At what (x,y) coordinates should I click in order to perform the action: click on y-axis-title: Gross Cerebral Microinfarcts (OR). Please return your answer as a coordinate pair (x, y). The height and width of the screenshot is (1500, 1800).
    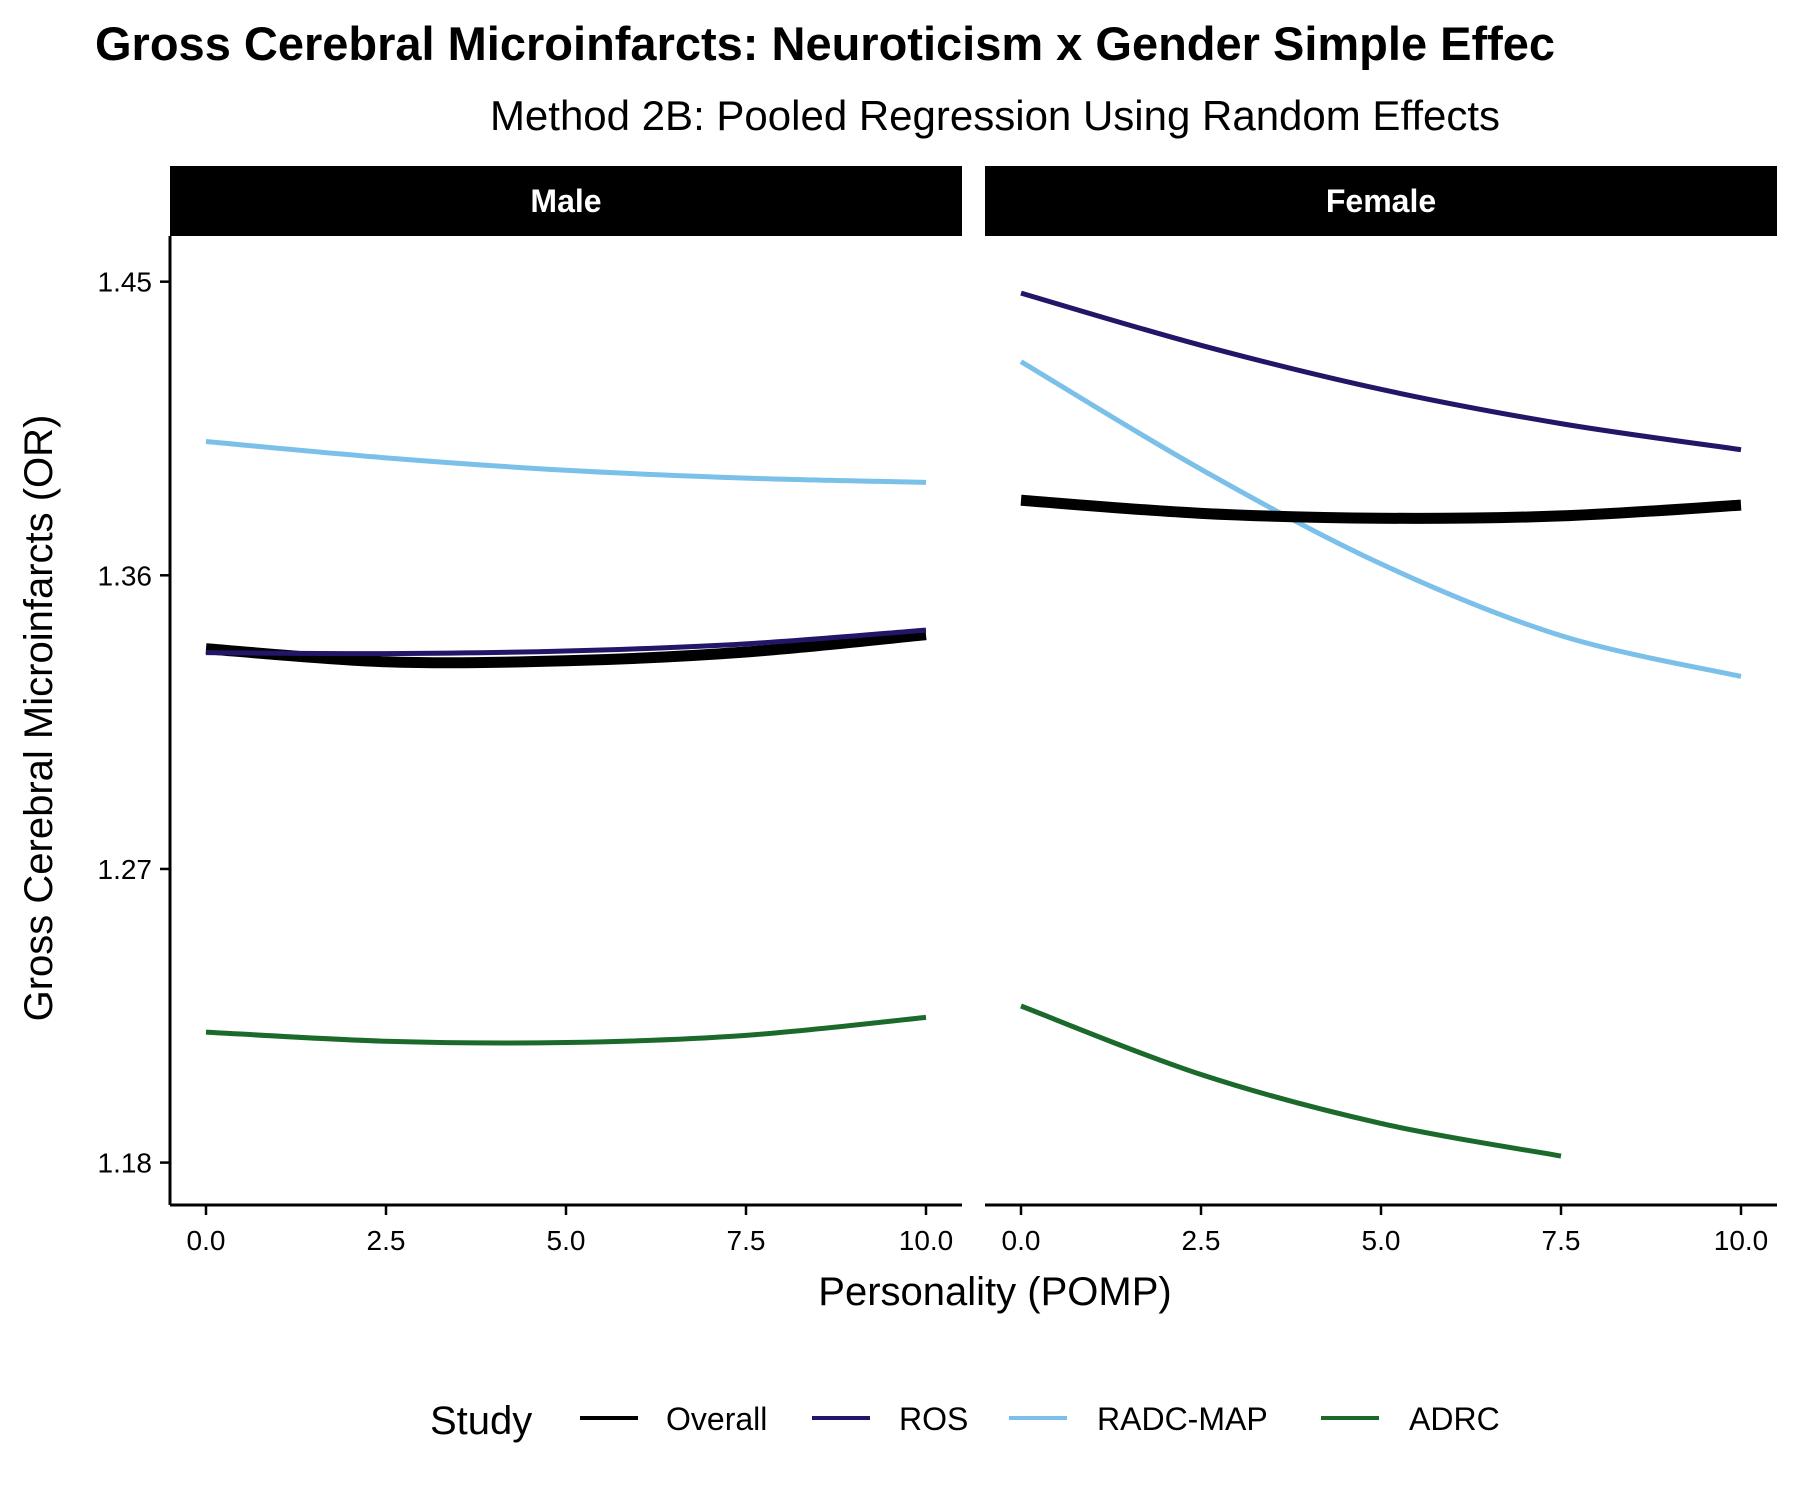
    Looking at the image, I should click on (39, 718).